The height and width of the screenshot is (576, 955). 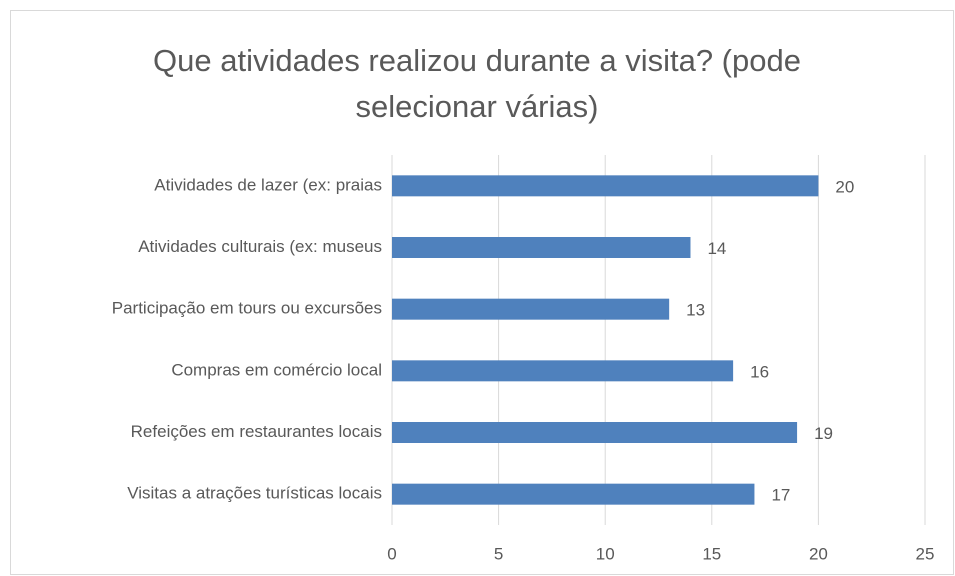 I want to click on y-tick-label: Atividades de lazer (ex: praias, so click(x=268, y=184).